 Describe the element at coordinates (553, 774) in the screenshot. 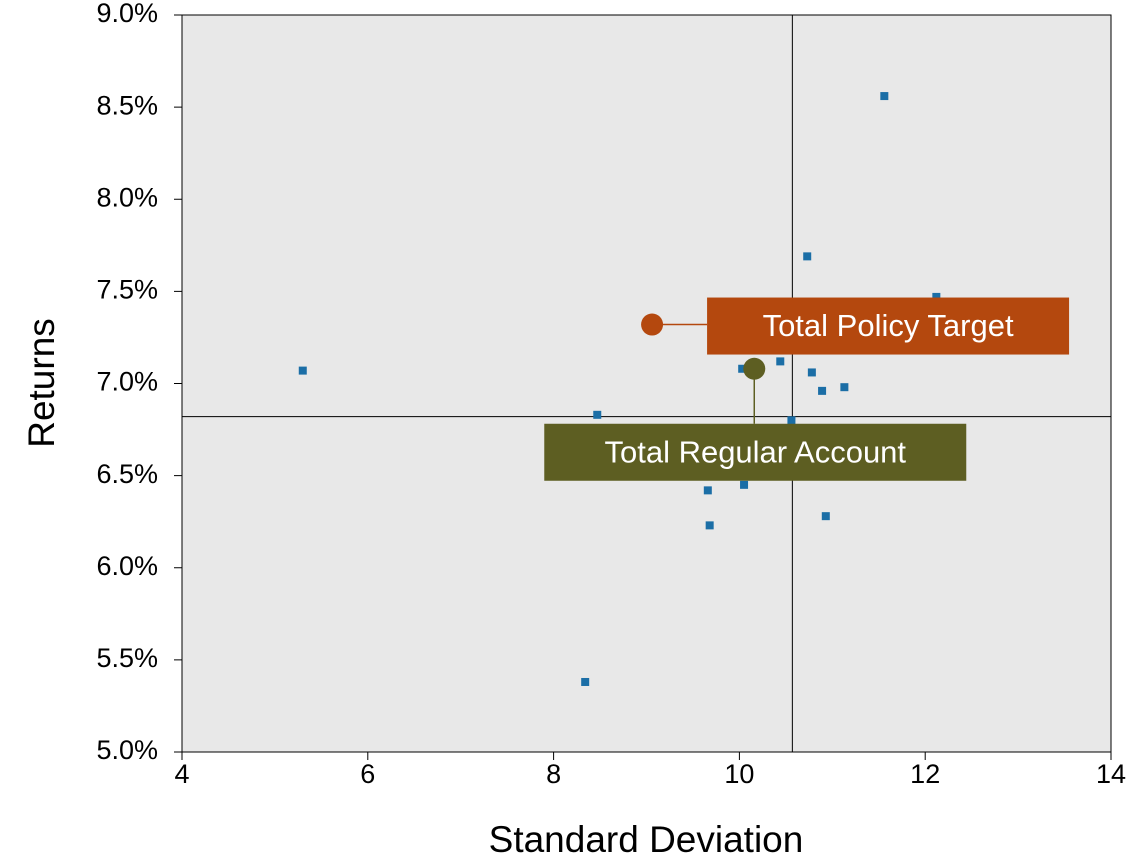

I see `x-tick-label: 8` at that location.